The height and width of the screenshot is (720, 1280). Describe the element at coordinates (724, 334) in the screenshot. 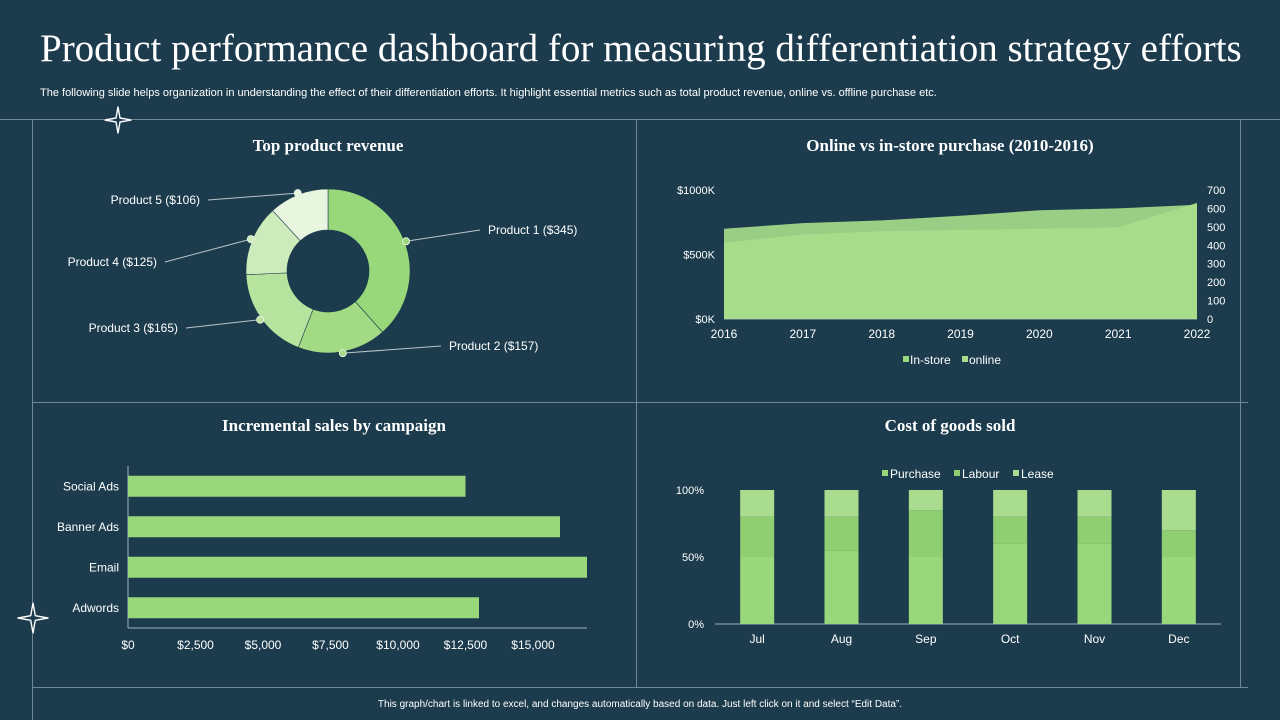

I see `area-x-tick-label: 2016` at that location.